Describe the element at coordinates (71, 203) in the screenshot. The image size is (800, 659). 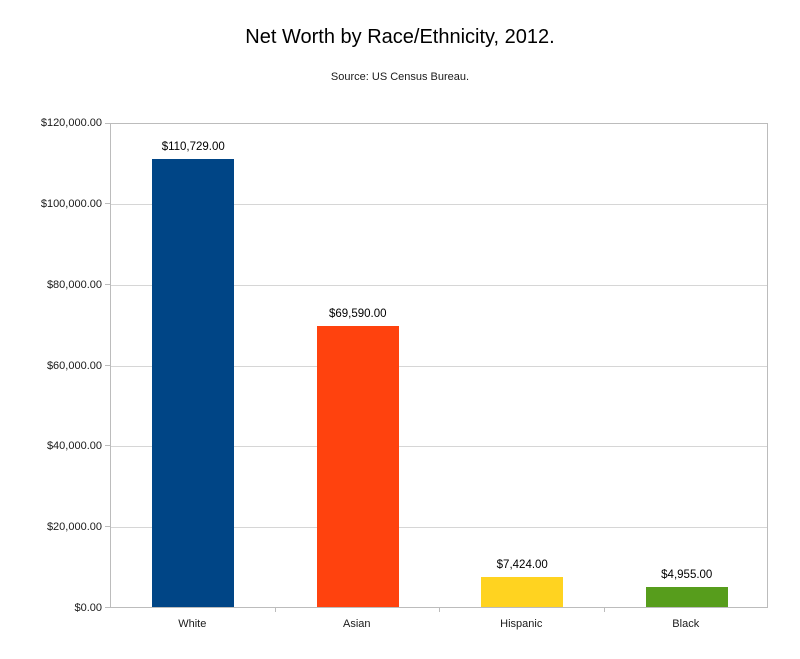
I see `y-axis-tick-label: $100,000.00` at that location.